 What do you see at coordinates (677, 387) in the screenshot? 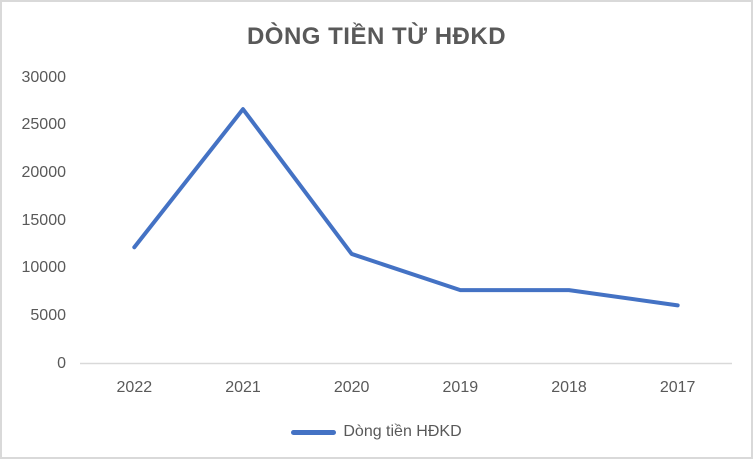
I see `x-axis-tick-label: 2017` at bounding box center [677, 387].